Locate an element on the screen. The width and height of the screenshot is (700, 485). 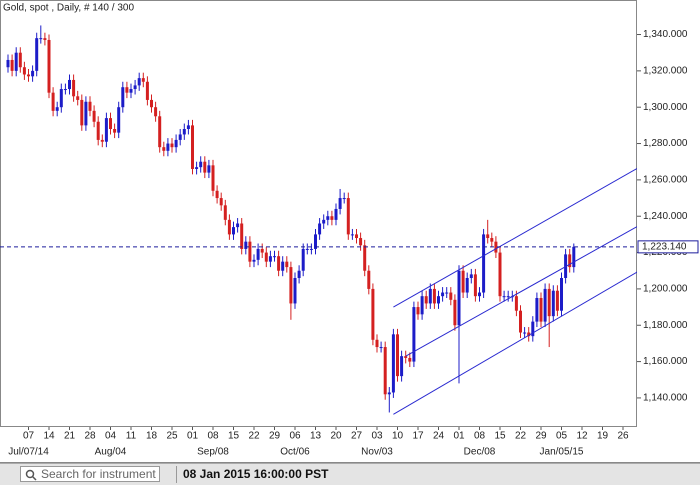
period-label: Sep/08 is located at coordinates (213, 452).